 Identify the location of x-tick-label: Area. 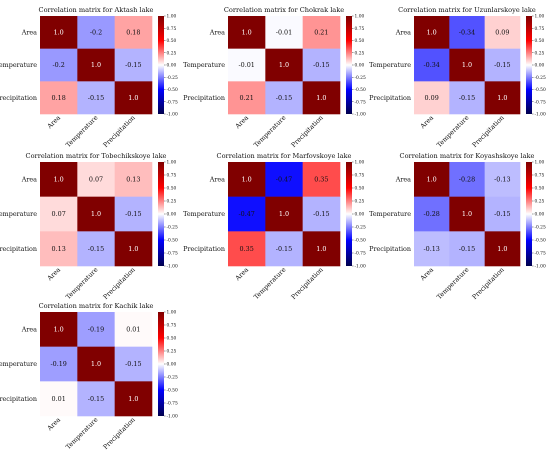
(241, 122).